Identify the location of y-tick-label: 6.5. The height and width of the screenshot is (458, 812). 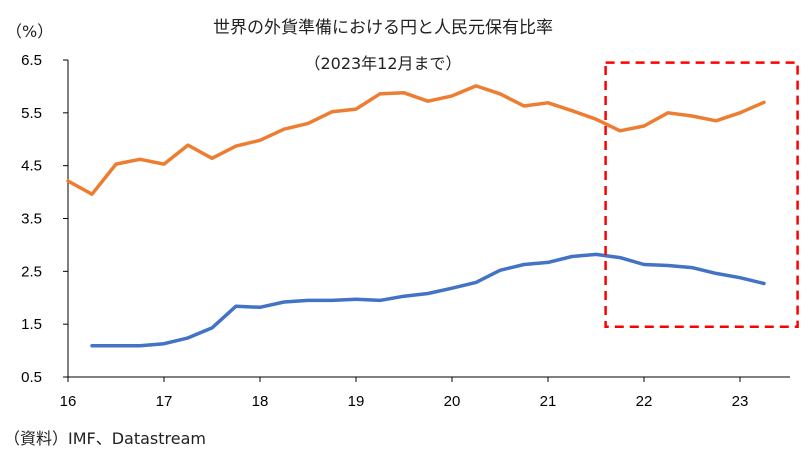
(31, 60).